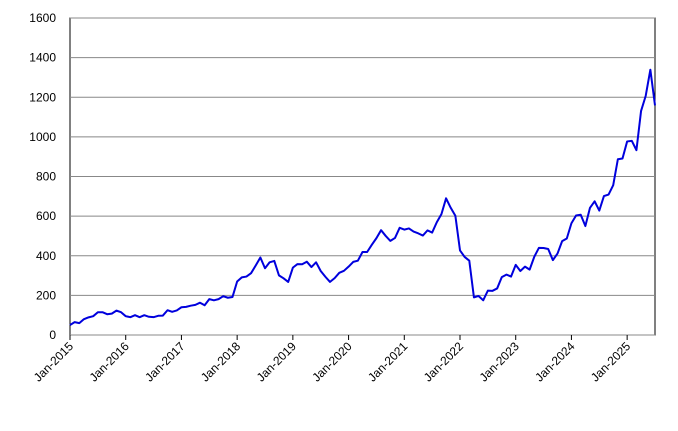  What do you see at coordinates (46, 295) in the screenshot?
I see `y-tick-label: 200` at bounding box center [46, 295].